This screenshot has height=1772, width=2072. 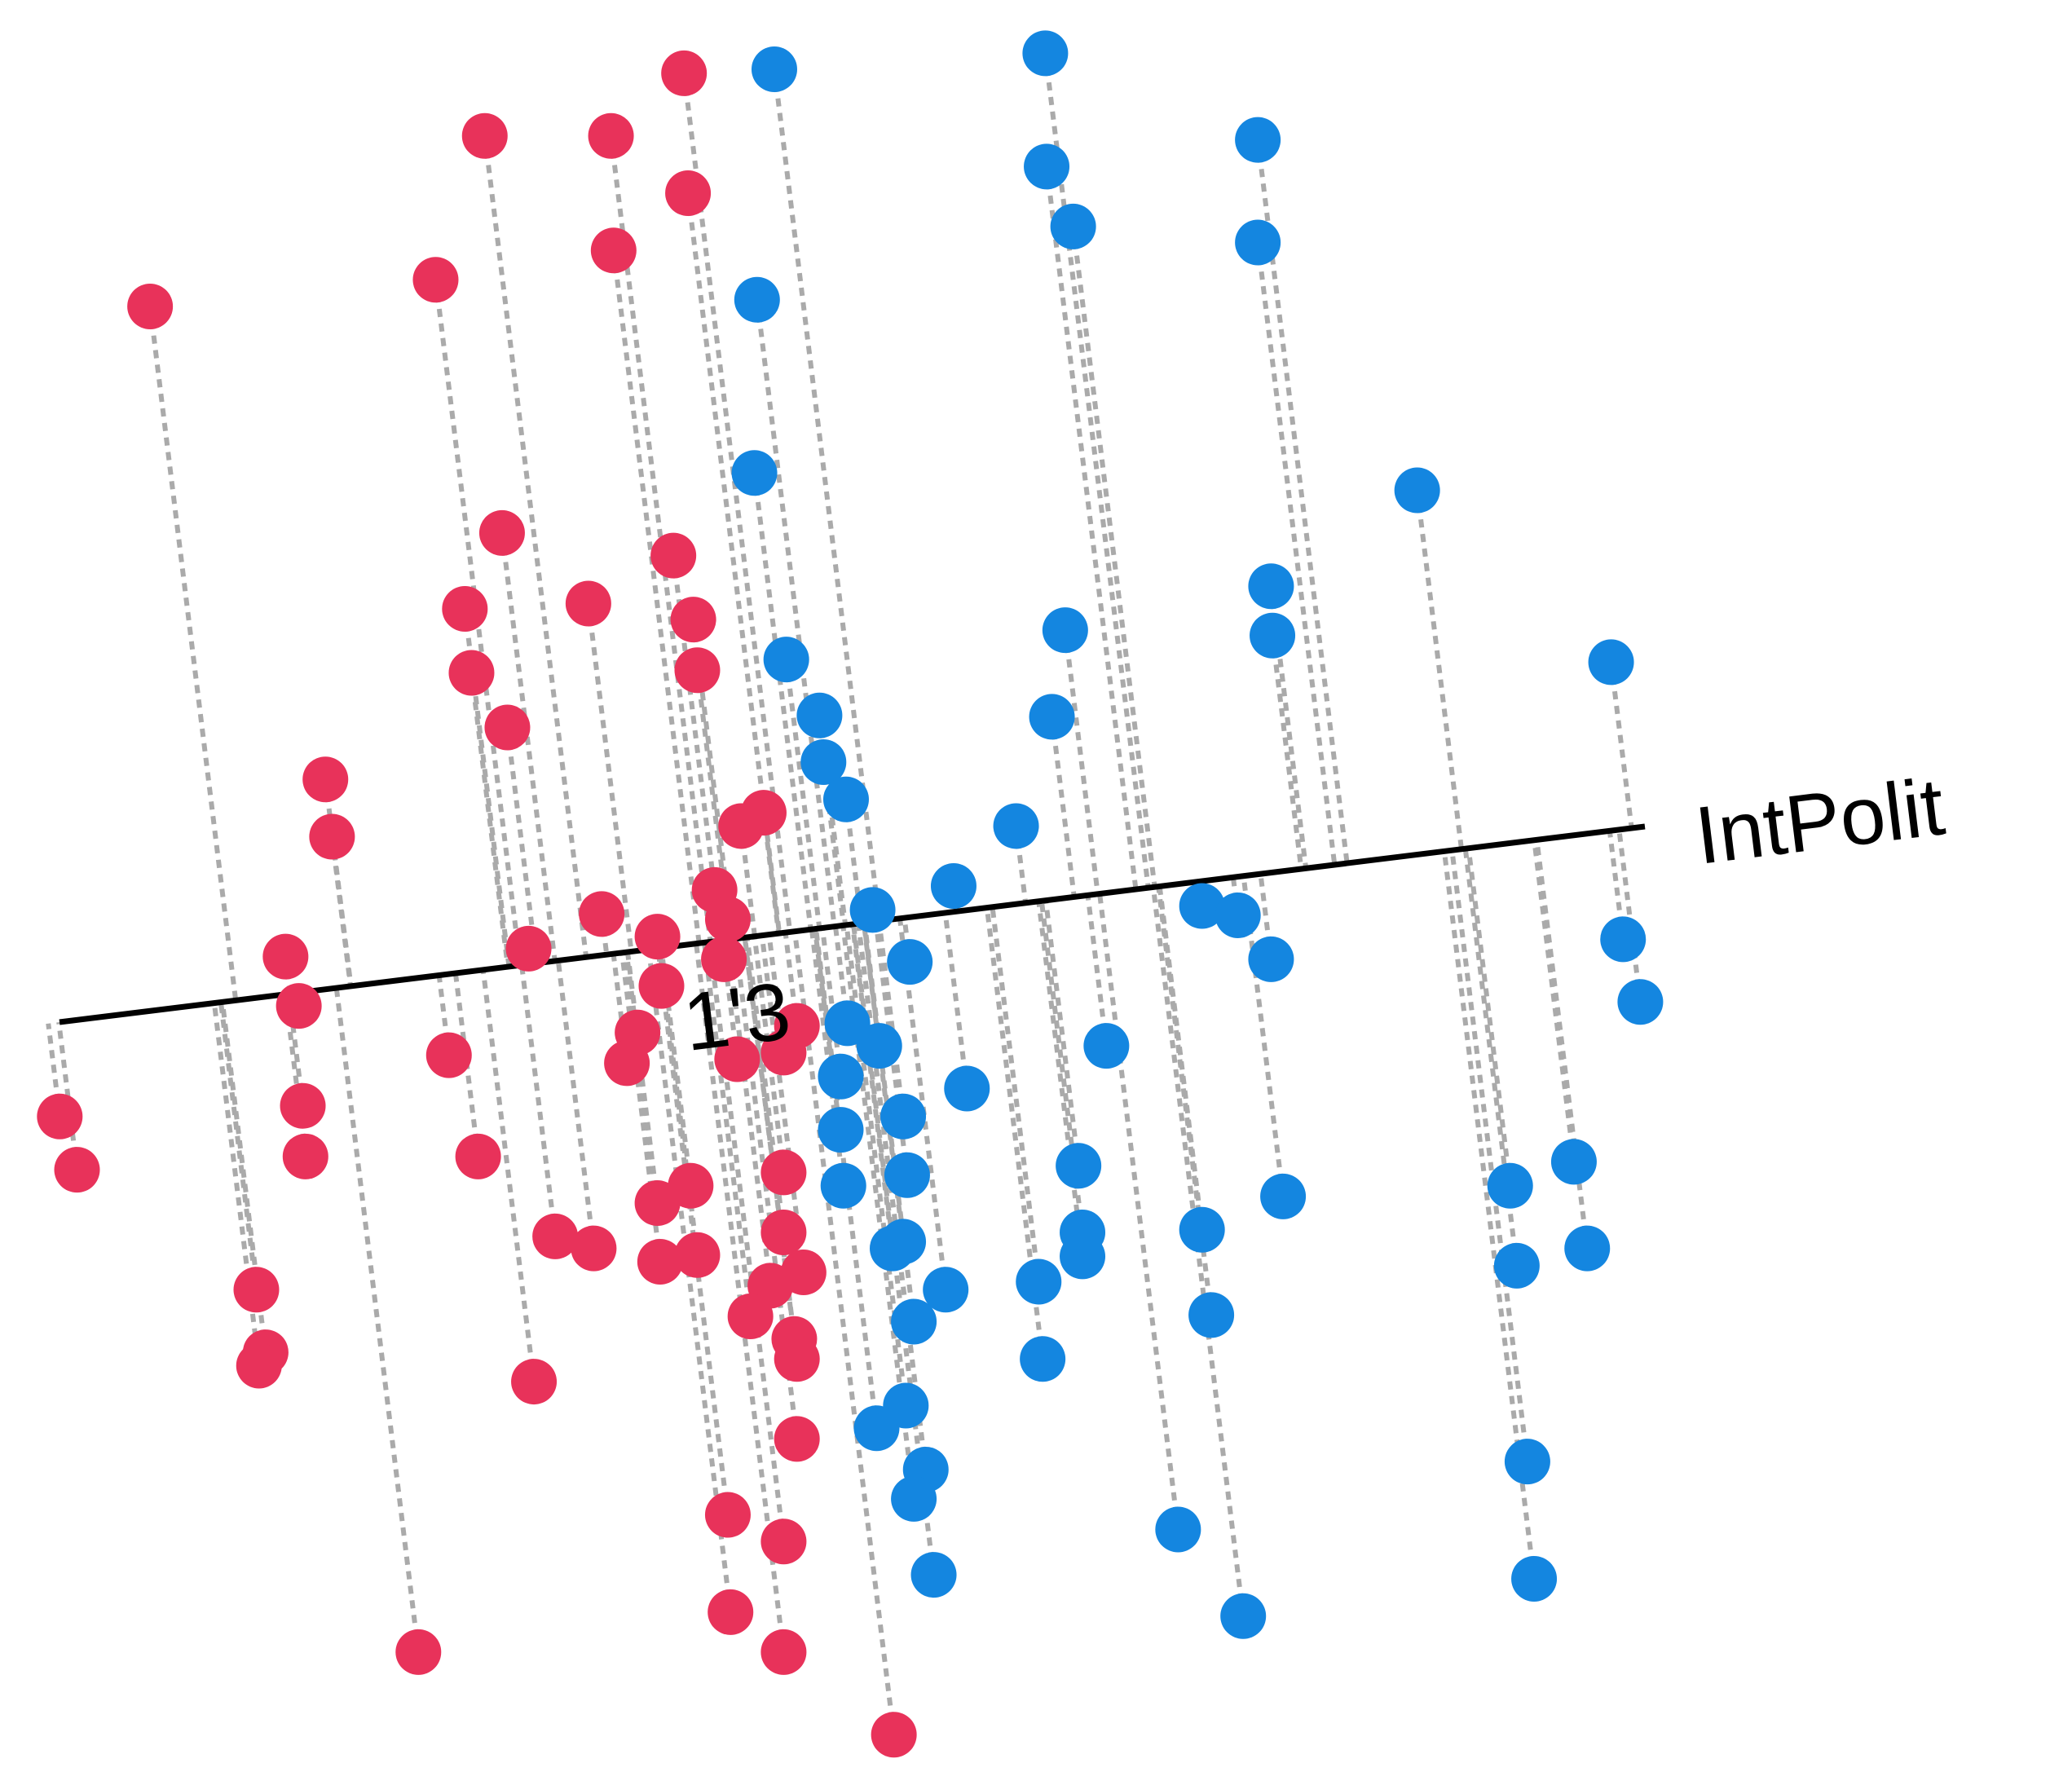 I want to click on tick-label: 1'3, so click(x=737, y=1017).